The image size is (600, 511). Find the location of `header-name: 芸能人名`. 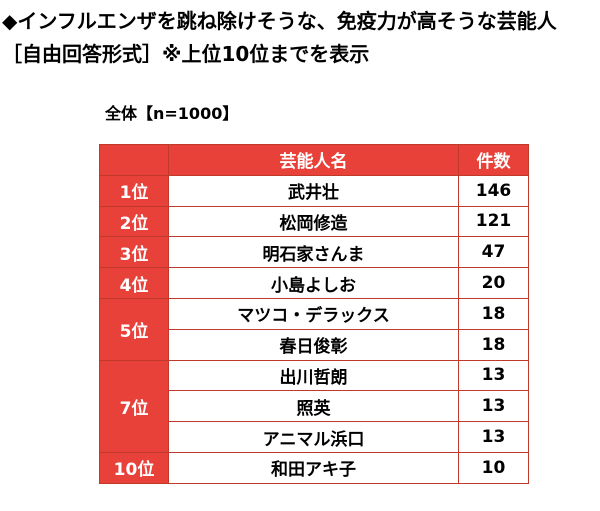

header-name: 芸能人名 is located at coordinates (313, 160).